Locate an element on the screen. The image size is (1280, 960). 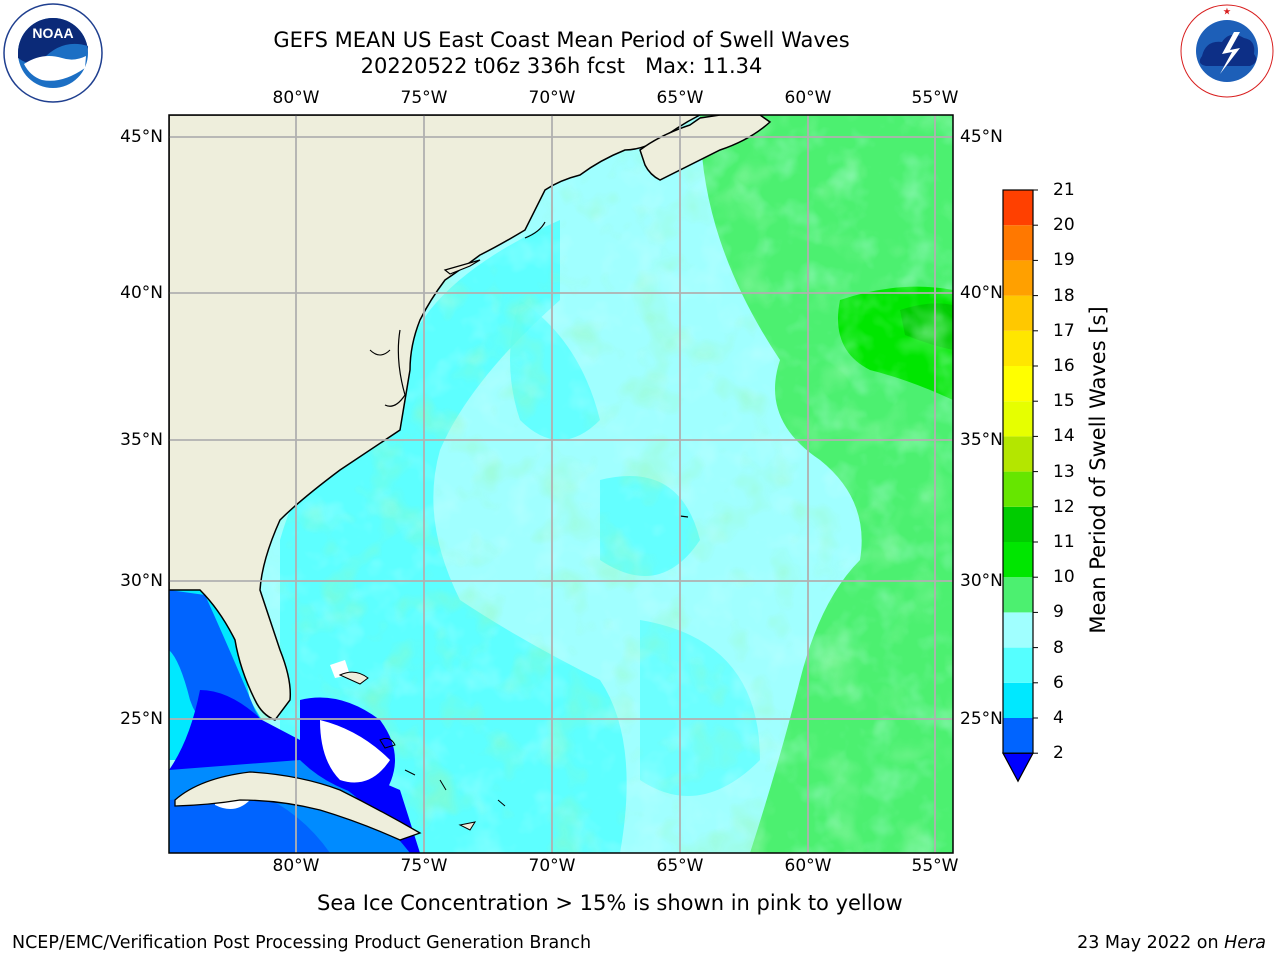
colorbar-tick-label: 4 is located at coordinates (1058, 718).